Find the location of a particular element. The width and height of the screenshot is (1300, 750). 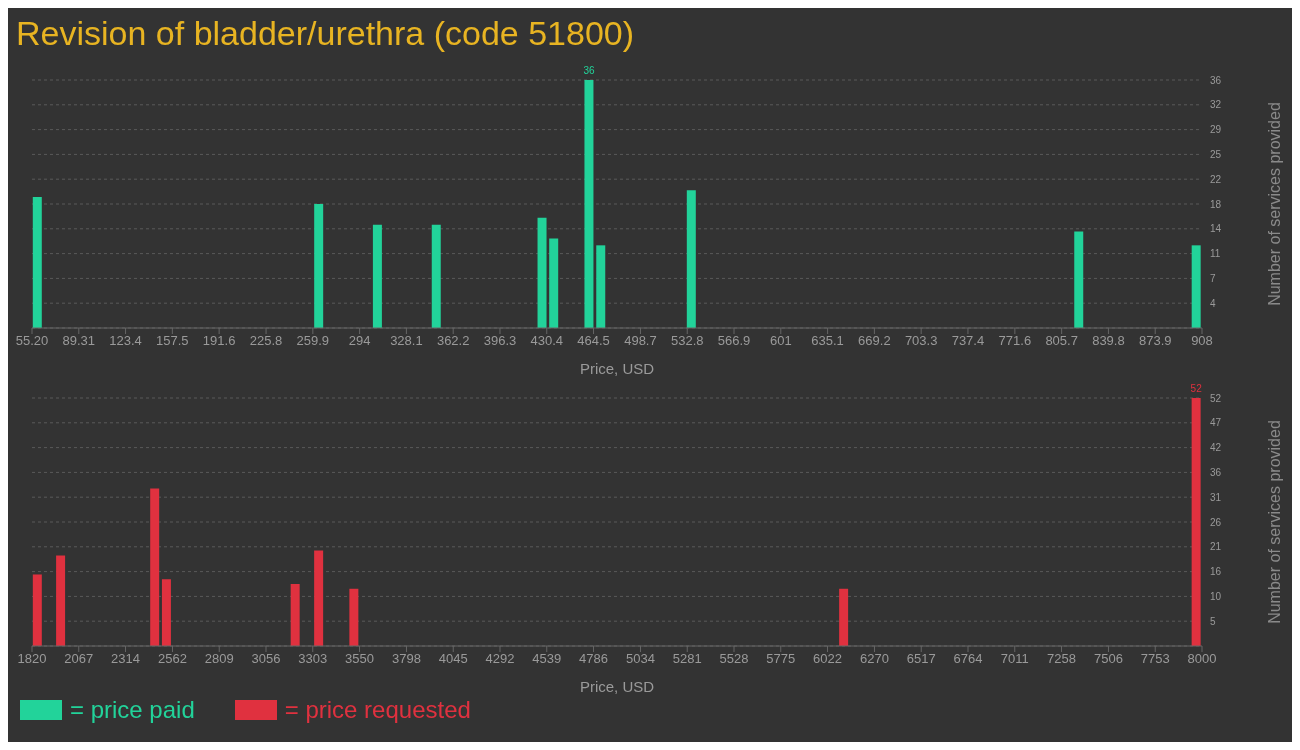

x-tick-label: 2809 is located at coordinates (219, 659).